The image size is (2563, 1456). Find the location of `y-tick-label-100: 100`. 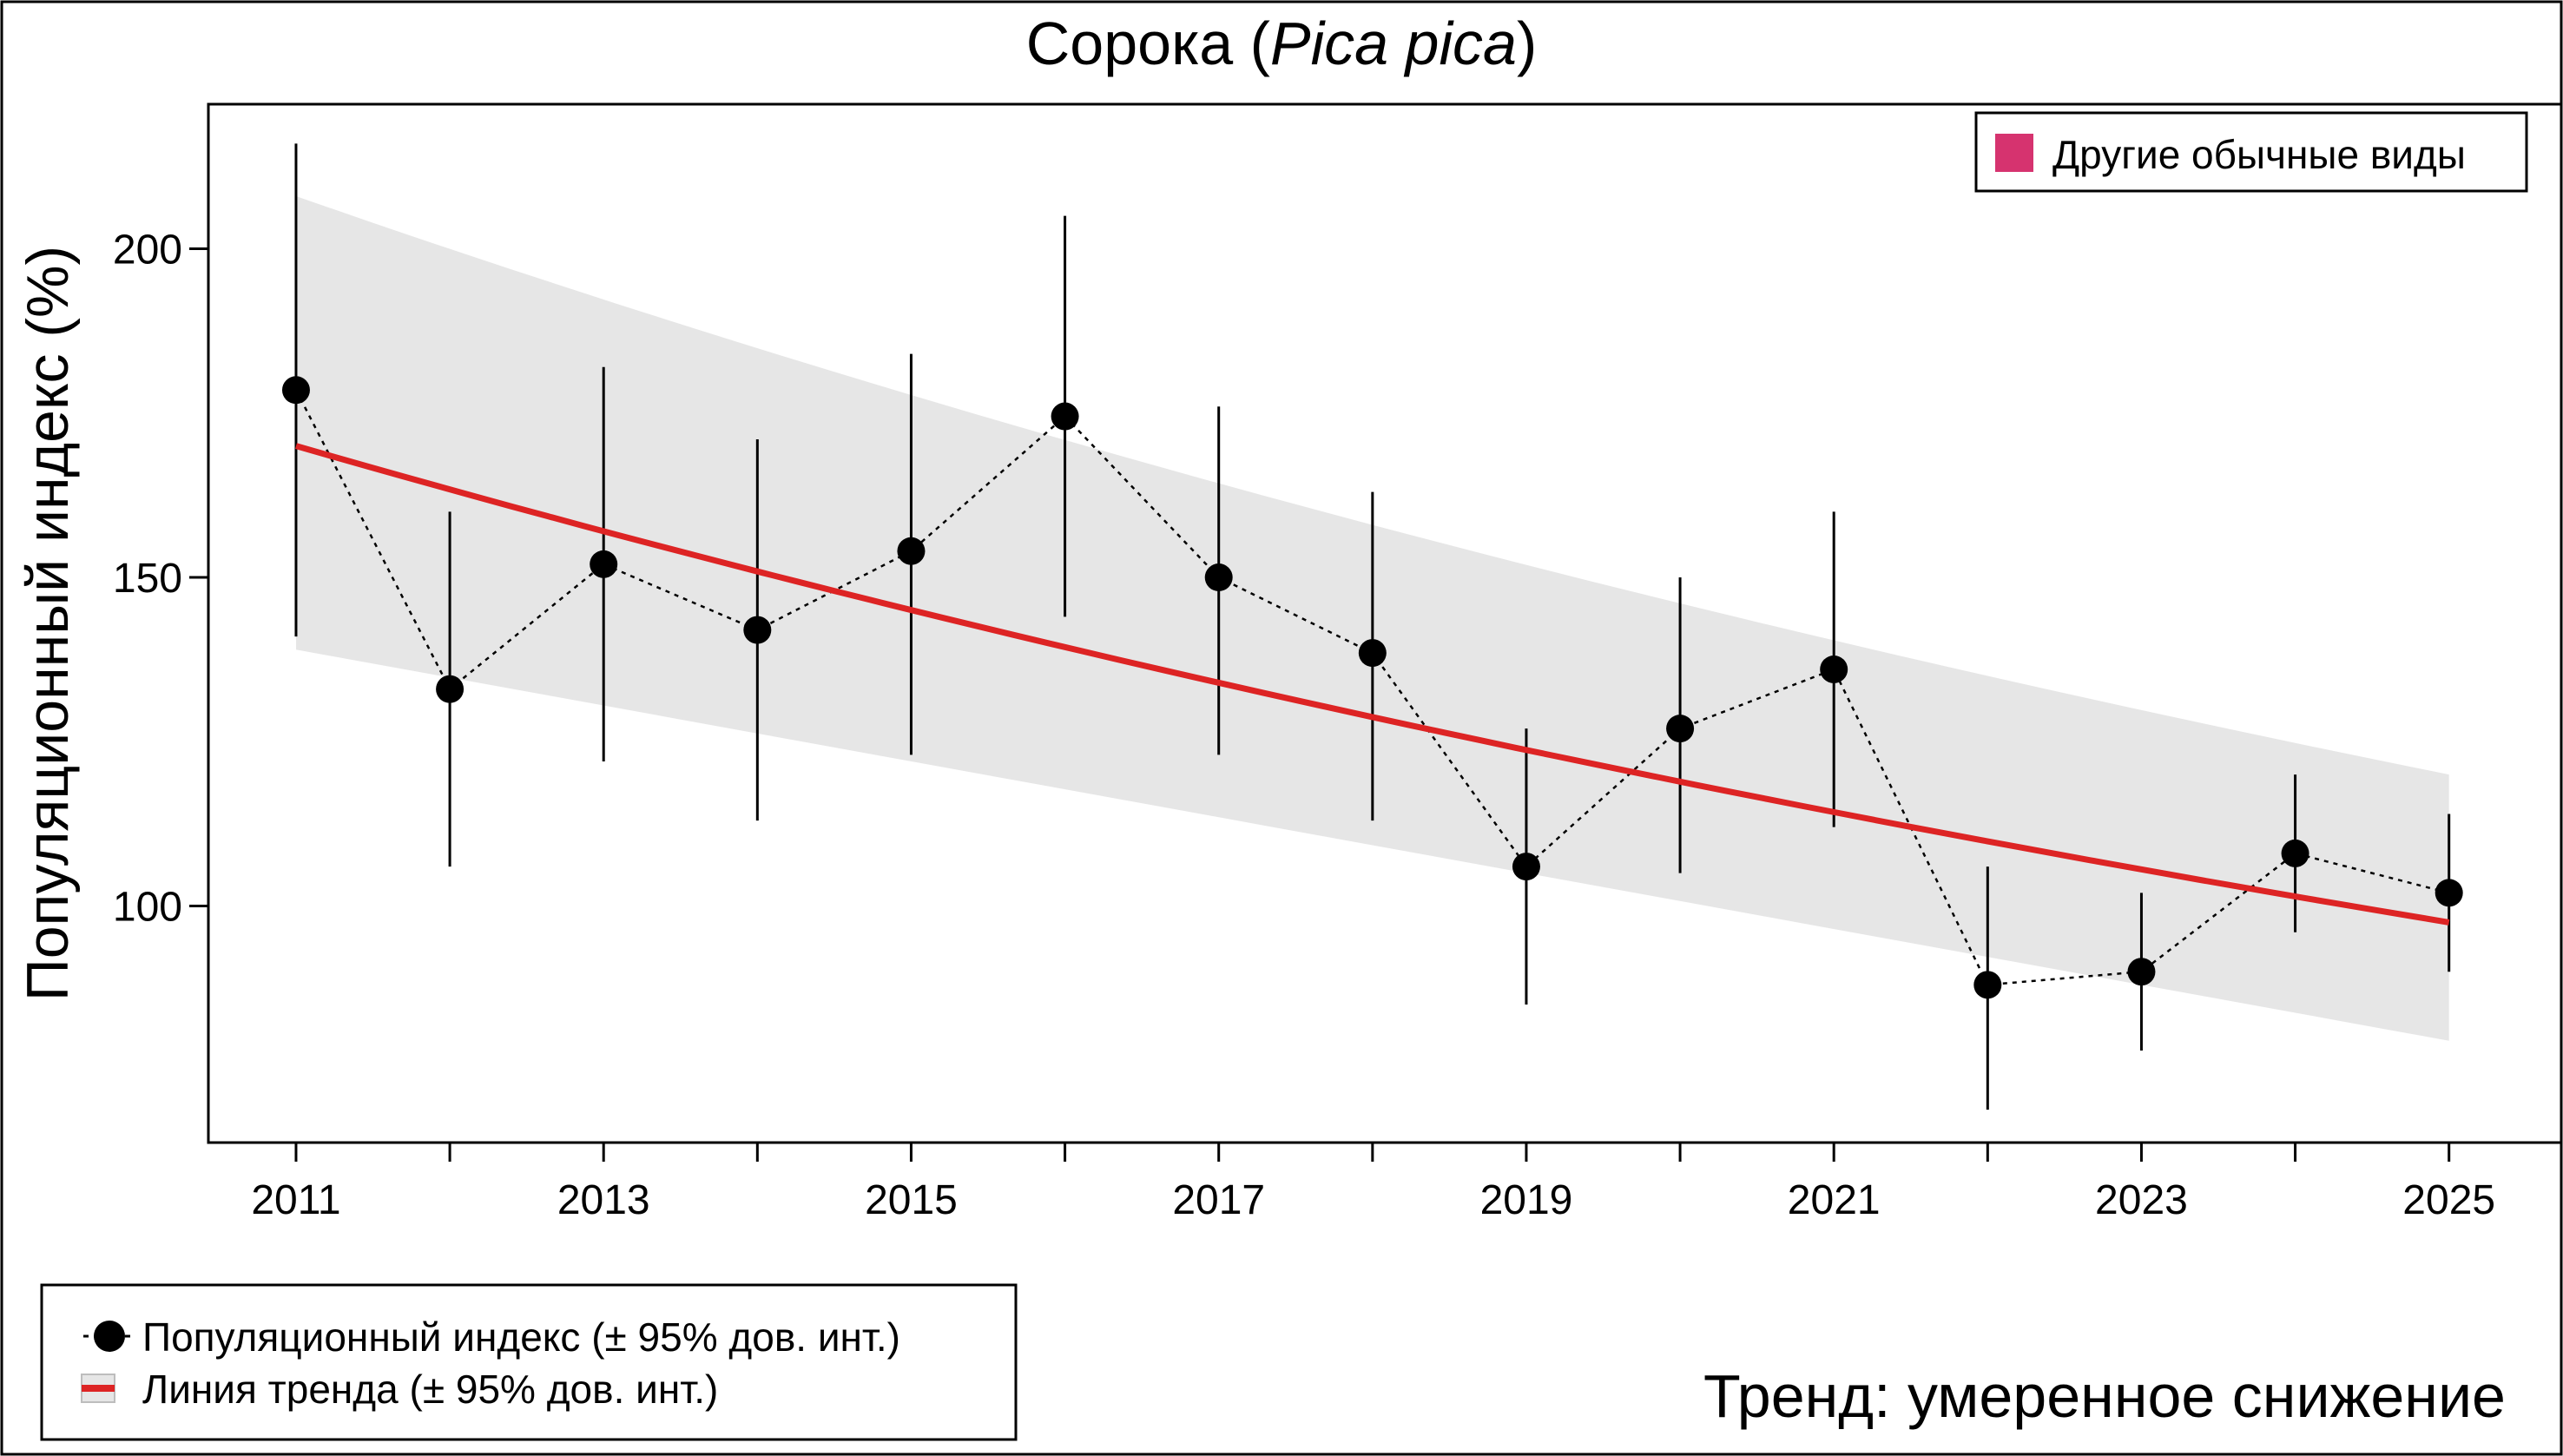

y-tick-label-100: 100 is located at coordinates (147, 907).